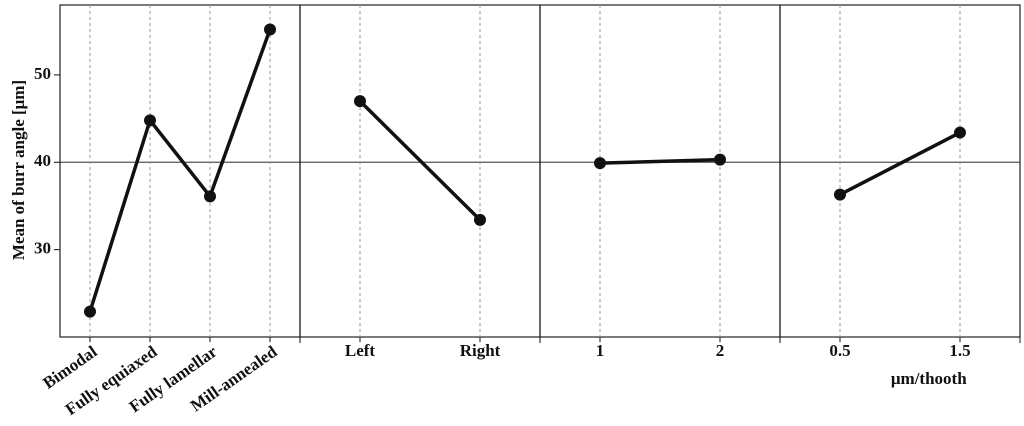 Image resolution: width=1024 pixels, height=426 pixels. Describe the element at coordinates (480, 350) in the screenshot. I see `x-tick-label: Right` at that location.